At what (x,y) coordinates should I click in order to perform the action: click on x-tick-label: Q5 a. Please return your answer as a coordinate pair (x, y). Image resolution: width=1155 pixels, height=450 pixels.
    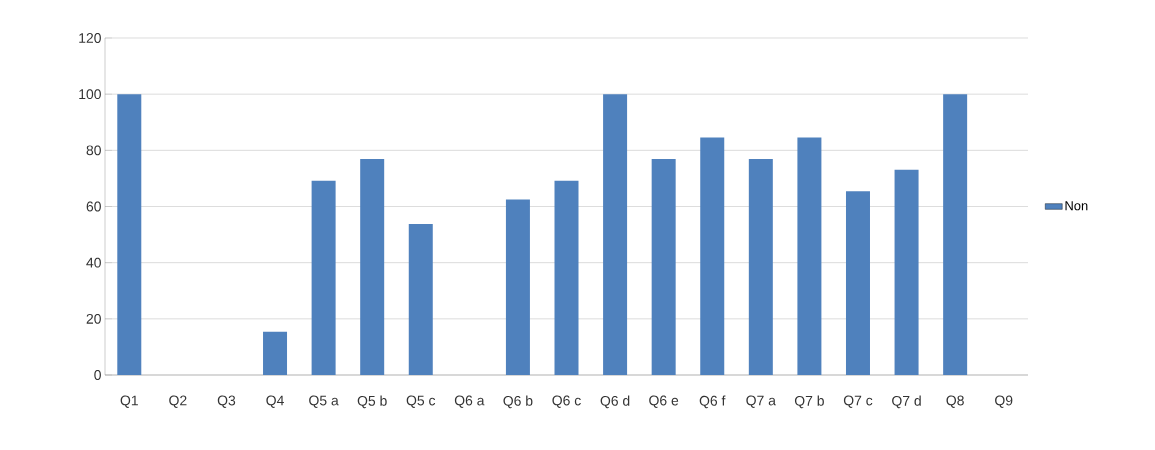
    Looking at the image, I should click on (324, 401).